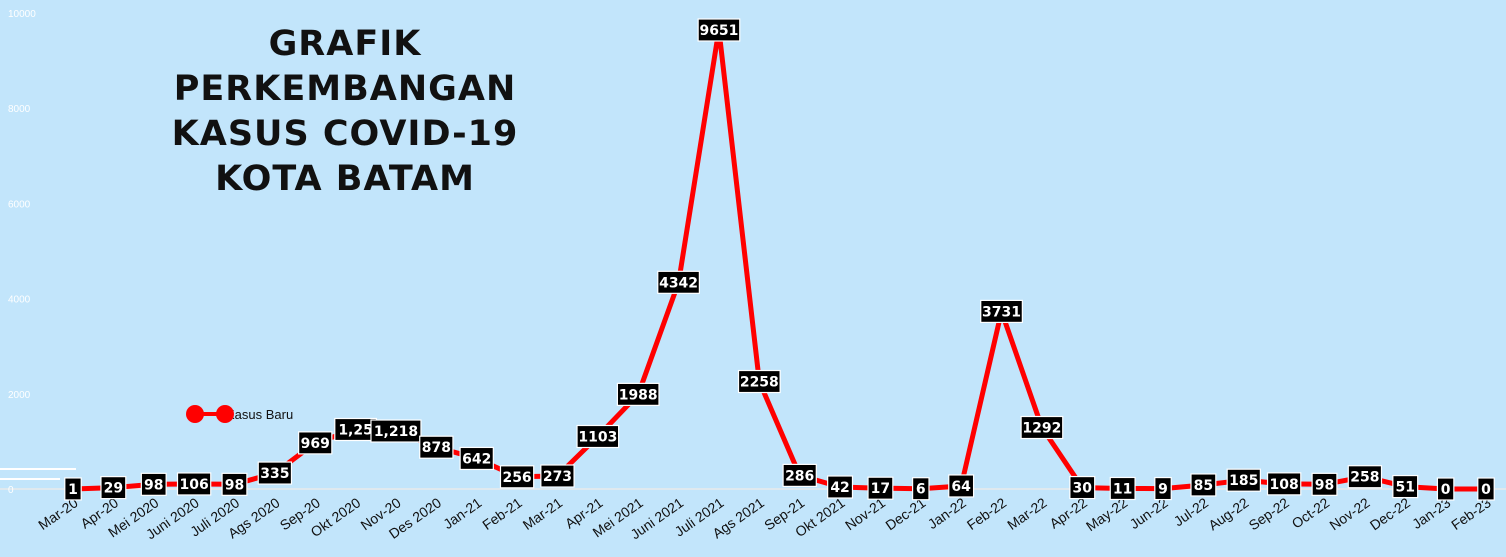 Image resolution: width=1506 pixels, height=557 pixels. I want to click on legend-line-marker-icon, so click(210, 414).